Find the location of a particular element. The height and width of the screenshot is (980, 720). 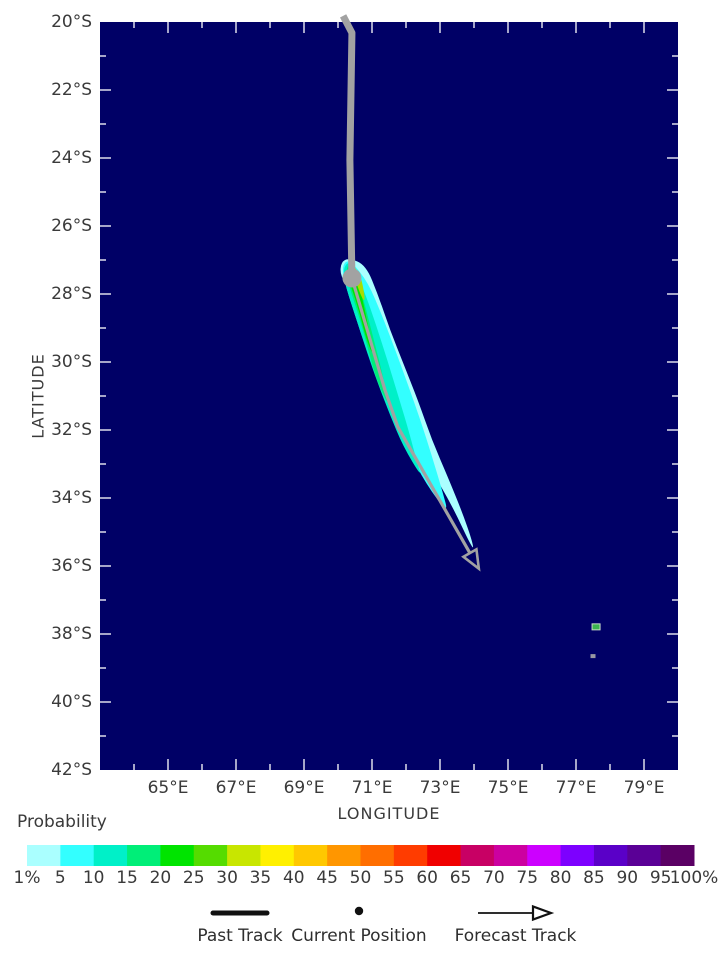

colorbar-tick-label: 90 is located at coordinates (627, 878).